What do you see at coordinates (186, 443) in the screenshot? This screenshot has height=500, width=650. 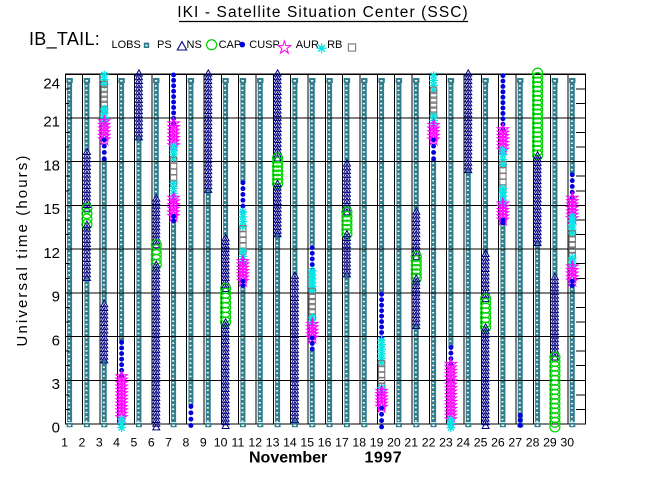 I see `svg-text: 8` at bounding box center [186, 443].